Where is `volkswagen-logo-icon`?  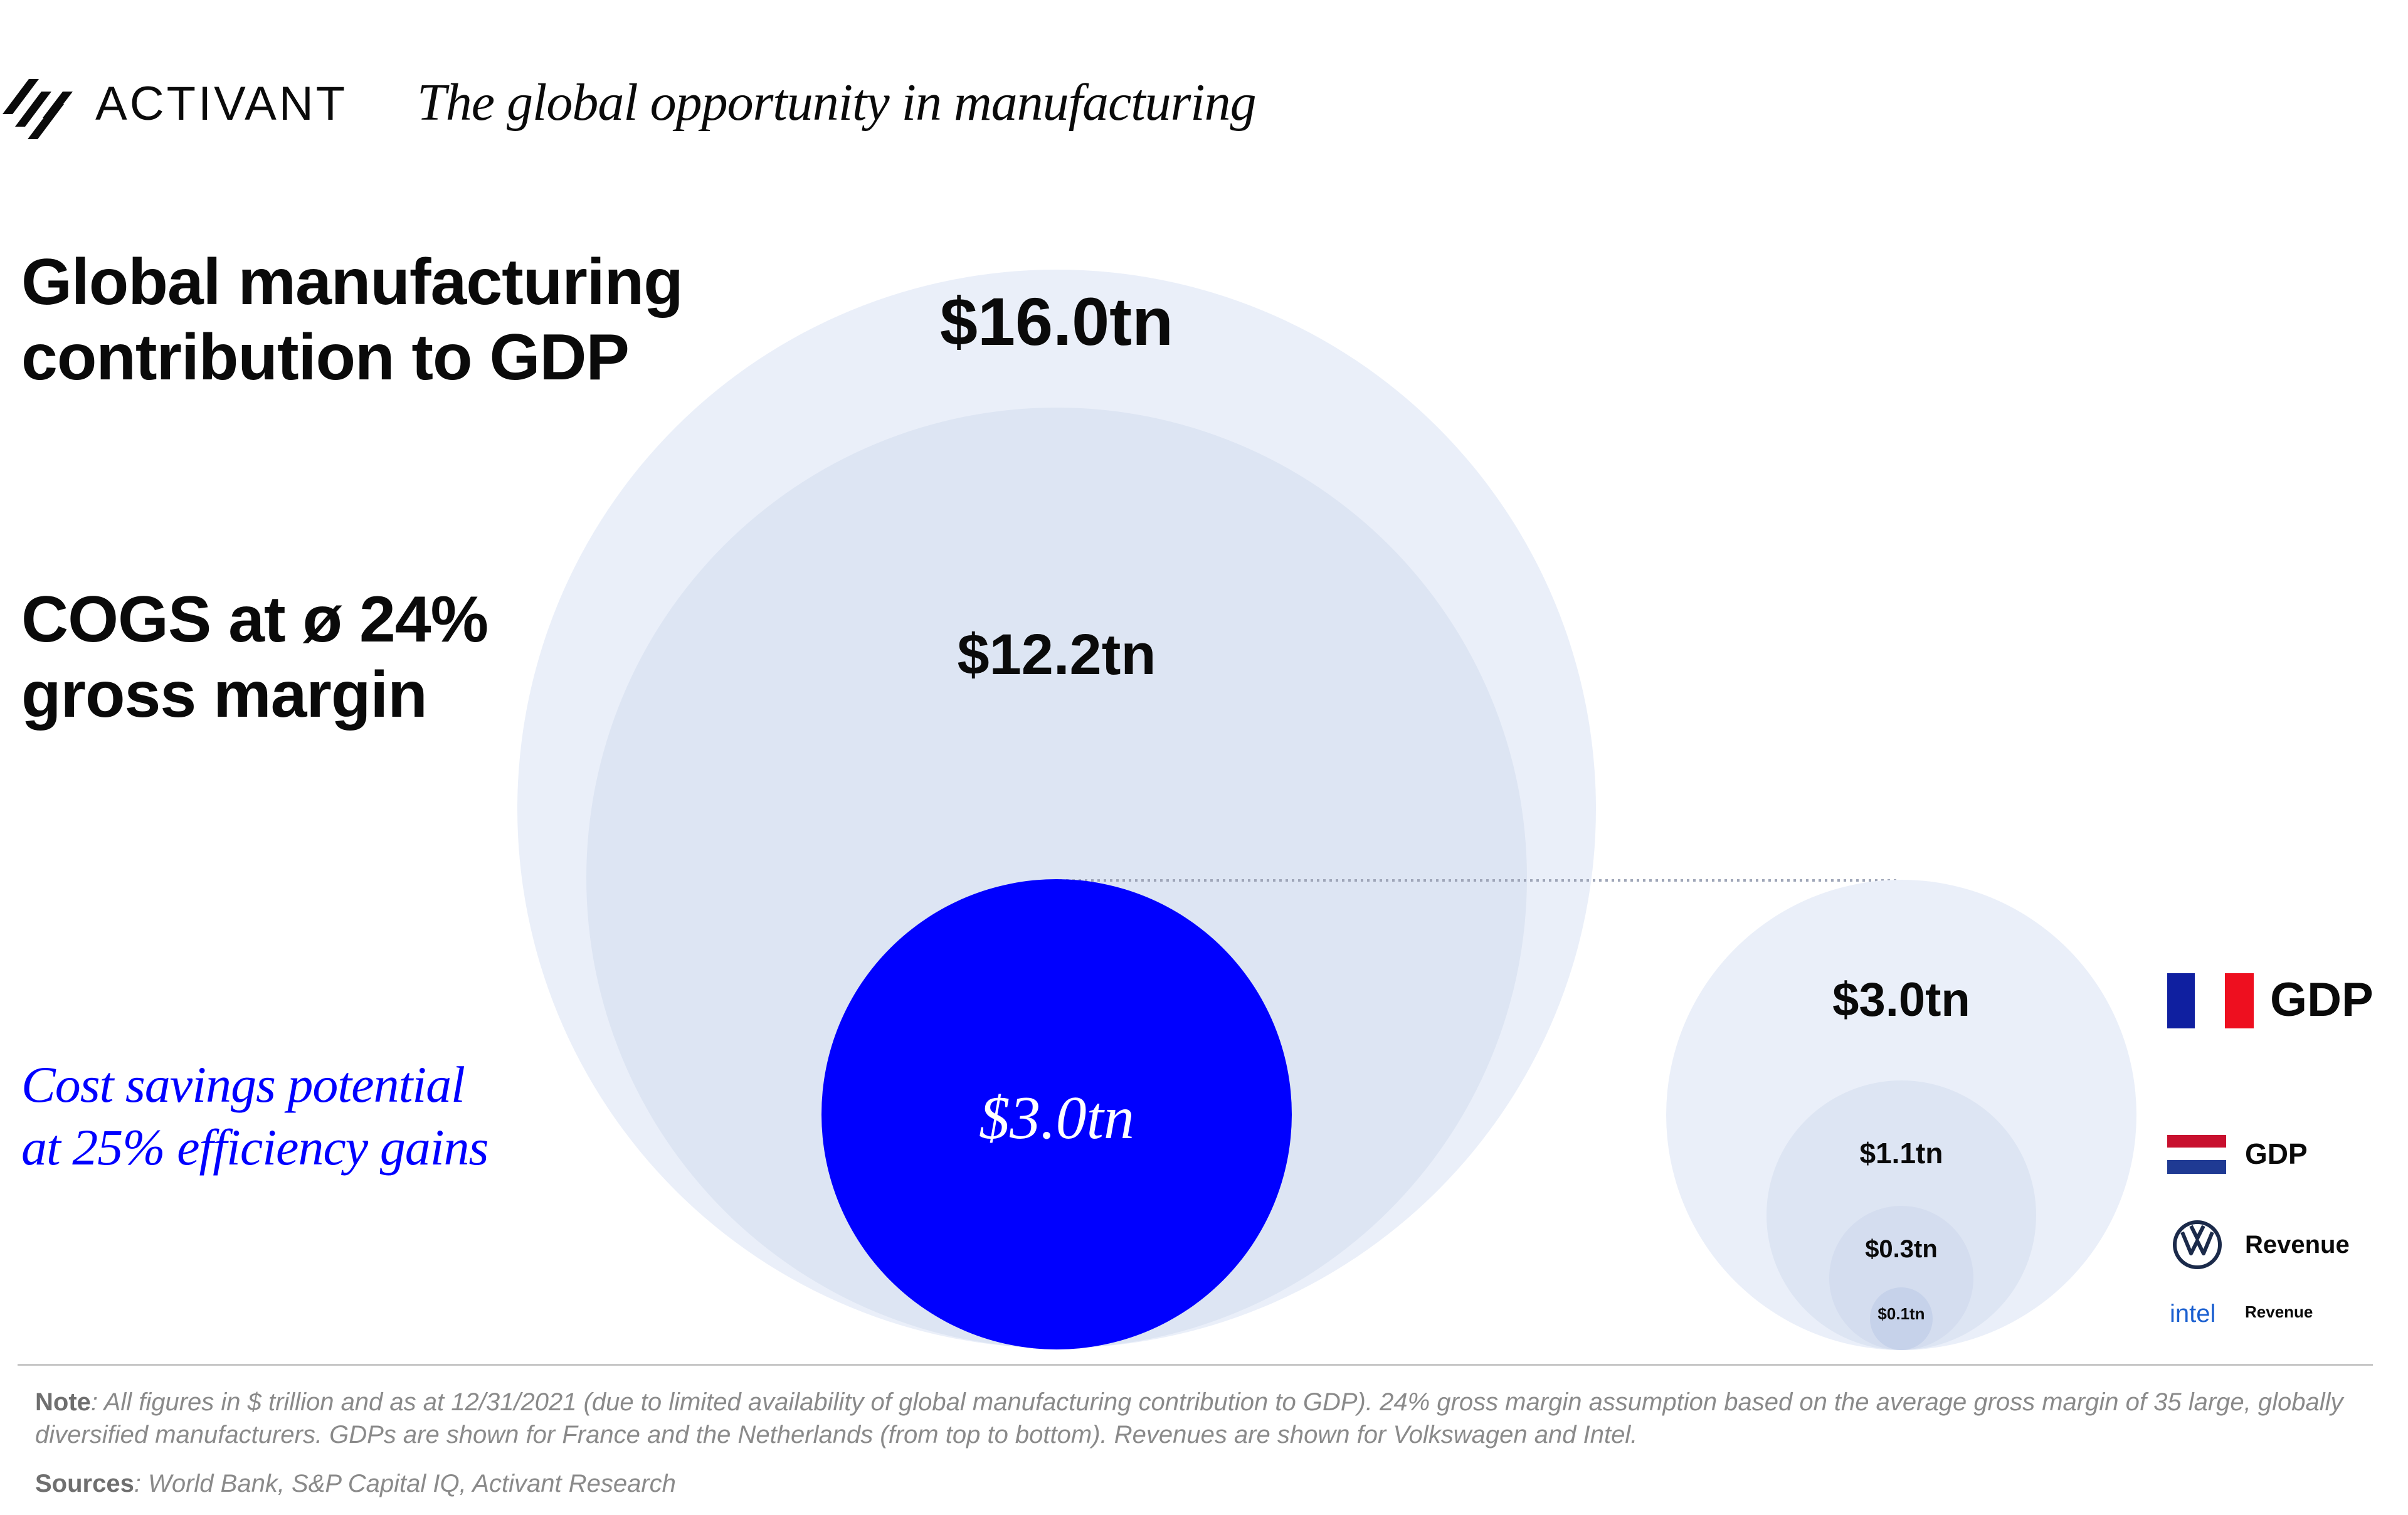
volkswagen-logo-icon is located at coordinates (2197, 1244).